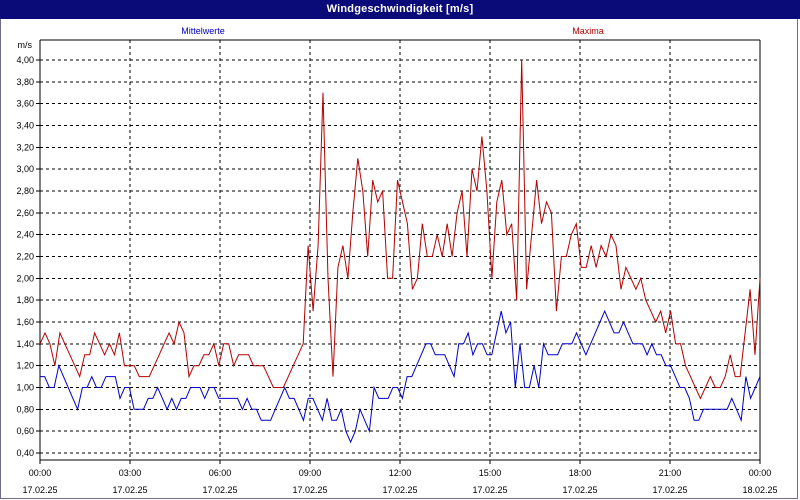  What do you see at coordinates (580, 473) in the screenshot?
I see `x-tick-time-label: 18:00` at bounding box center [580, 473].